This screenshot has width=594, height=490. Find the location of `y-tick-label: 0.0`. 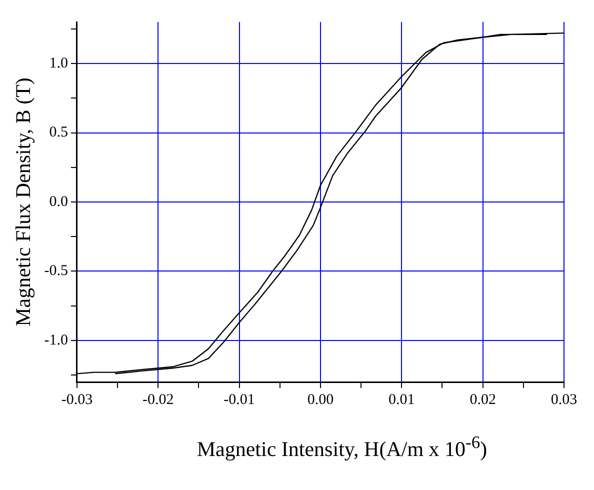

y-tick-label: 0.0 is located at coordinates (58, 202).